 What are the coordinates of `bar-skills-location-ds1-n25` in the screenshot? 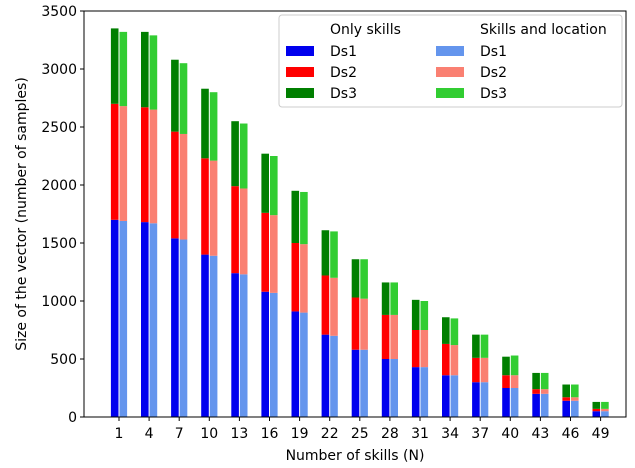 It's located at (364, 383).